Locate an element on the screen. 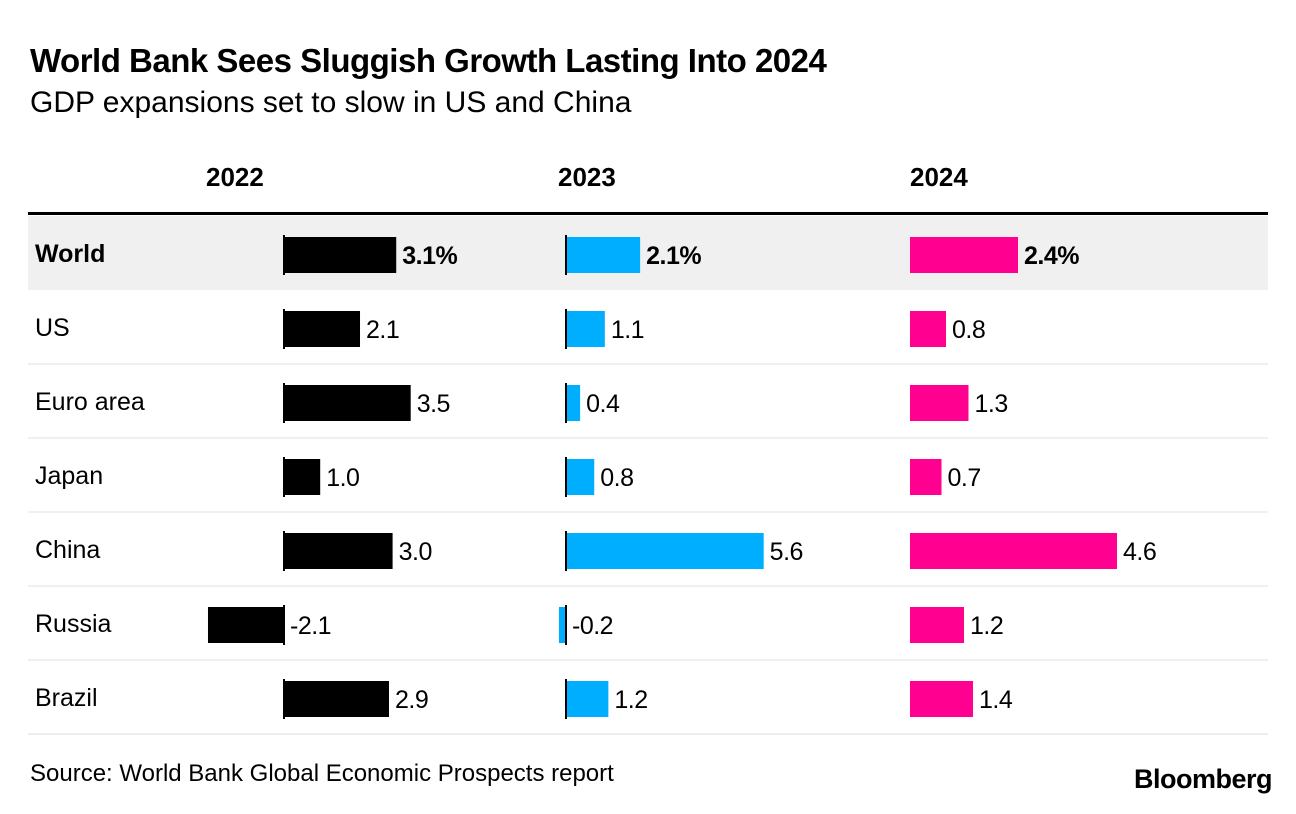 This screenshot has height=814, width=1296. bar-2022-world is located at coordinates (340, 255).